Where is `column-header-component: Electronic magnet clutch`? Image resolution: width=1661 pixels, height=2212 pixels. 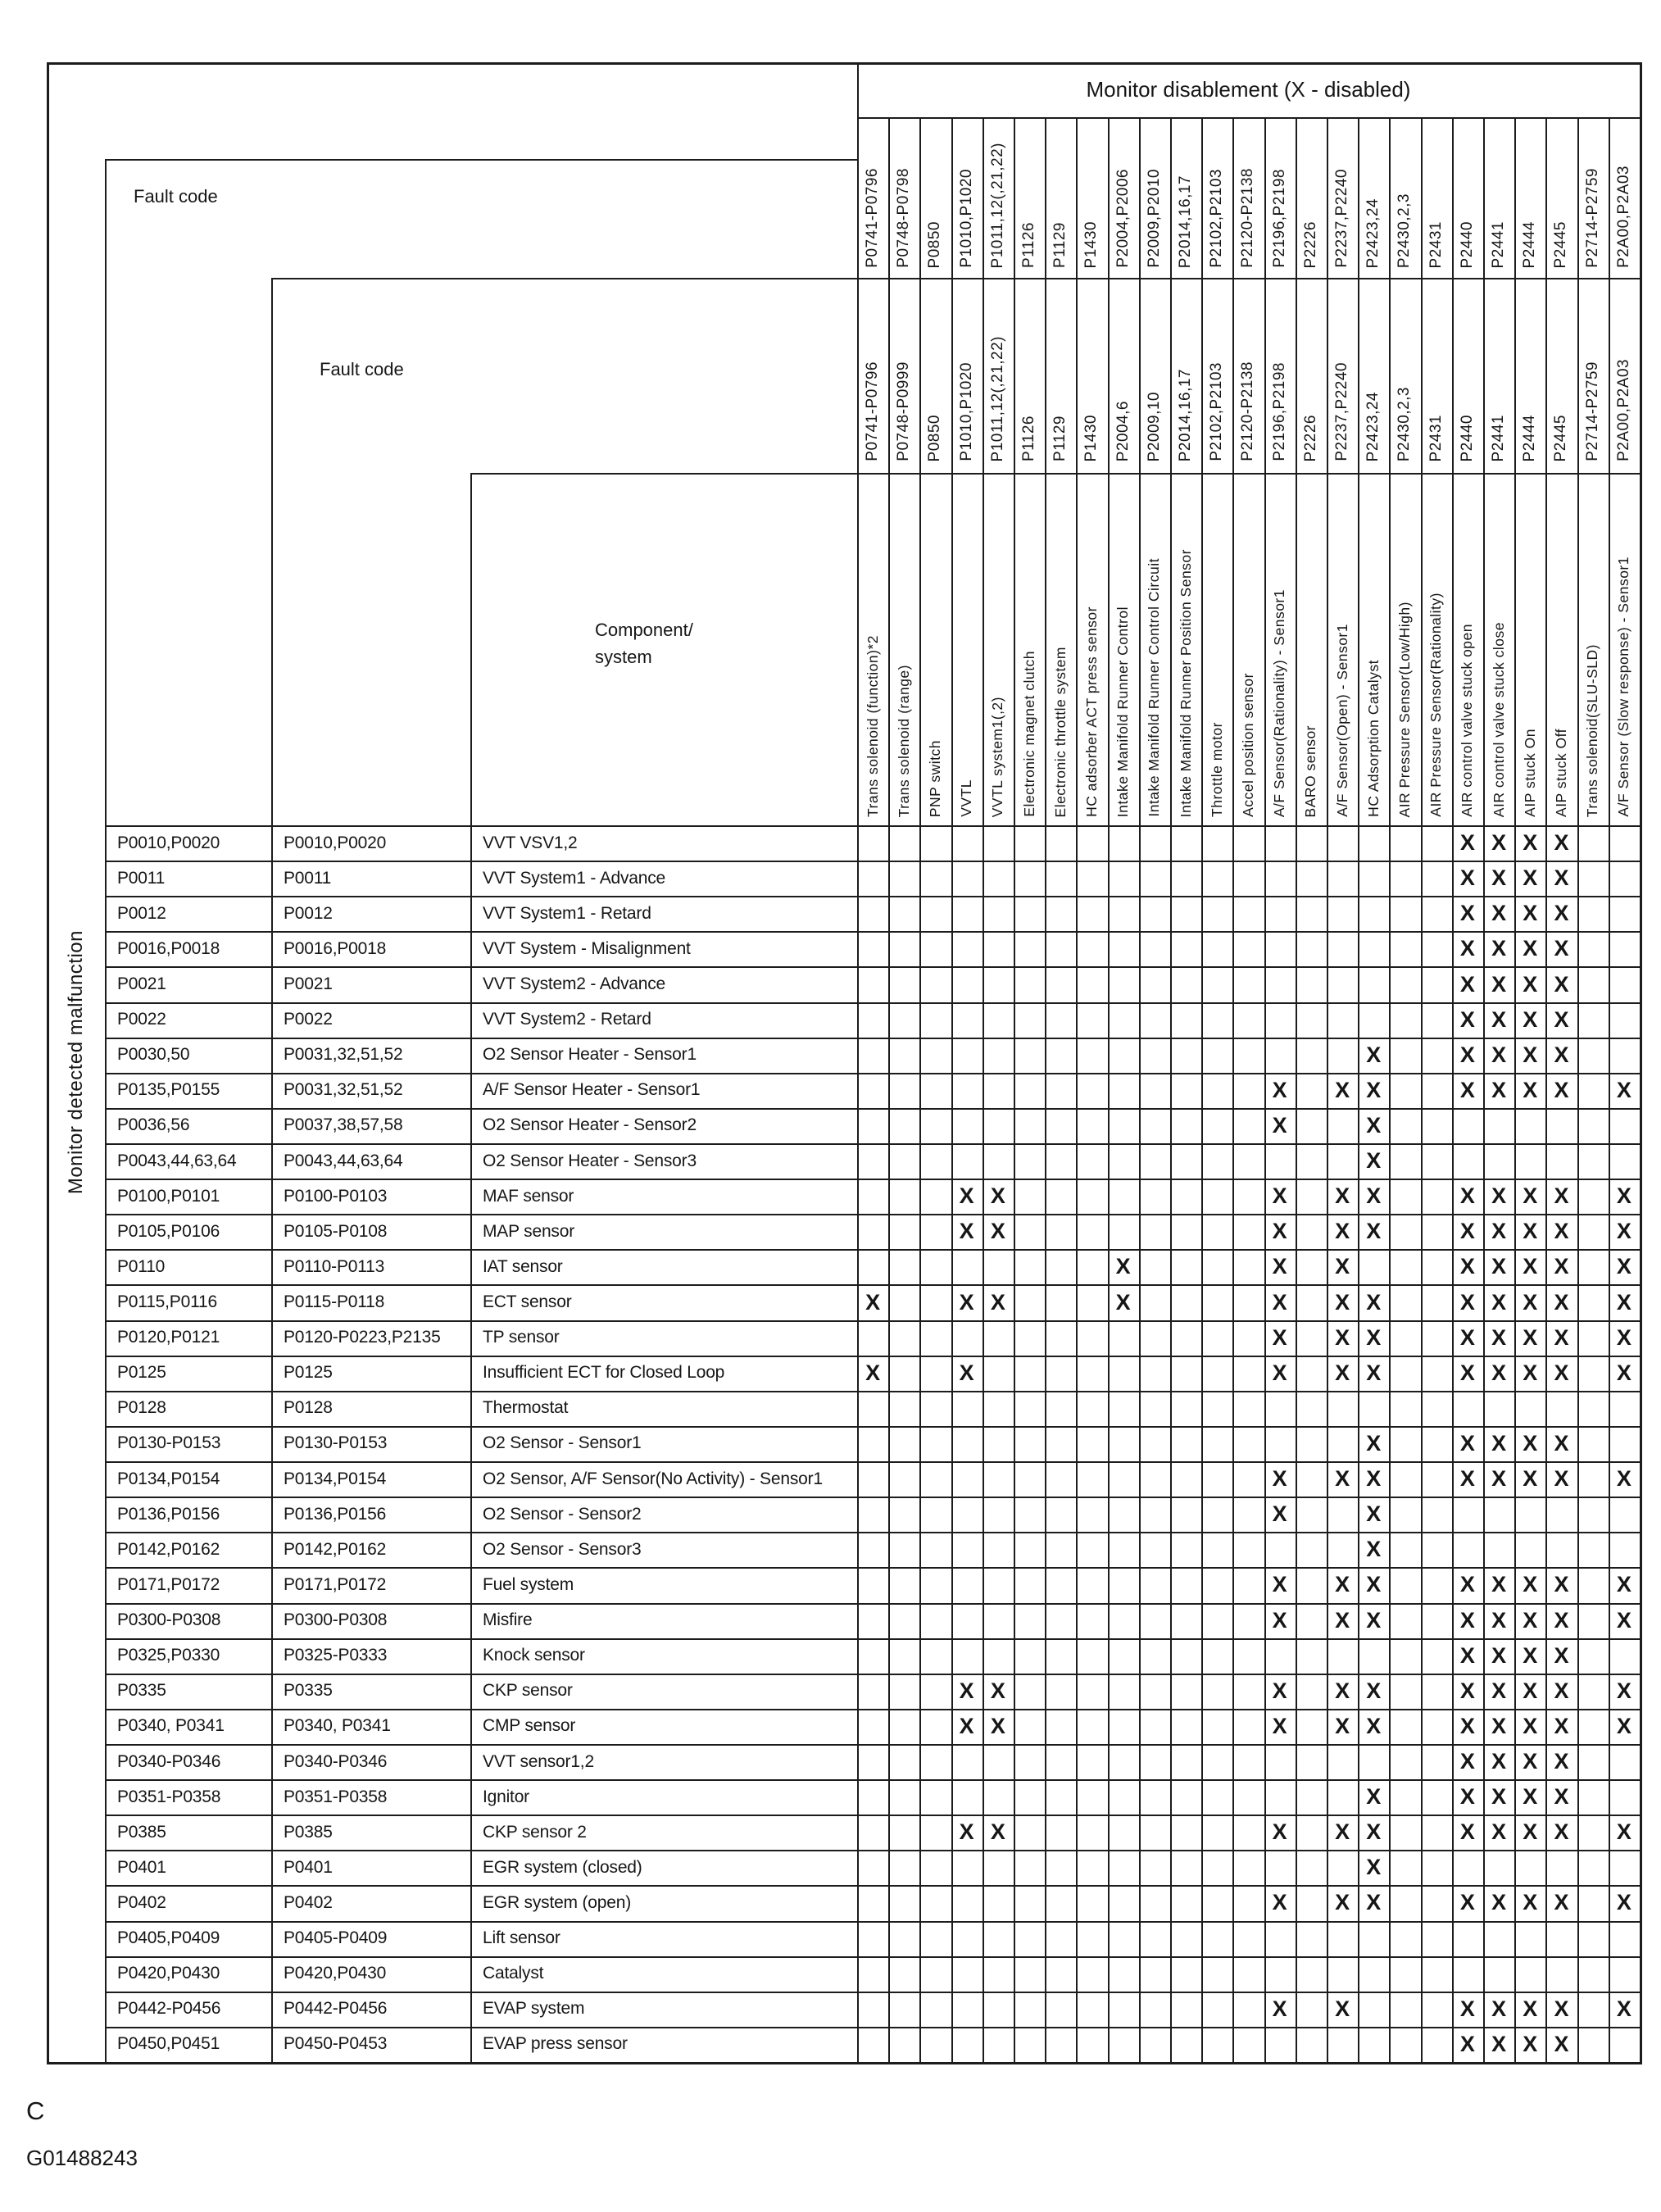
column-header-component: Electronic magnet clutch is located at coordinates (1029, 645).